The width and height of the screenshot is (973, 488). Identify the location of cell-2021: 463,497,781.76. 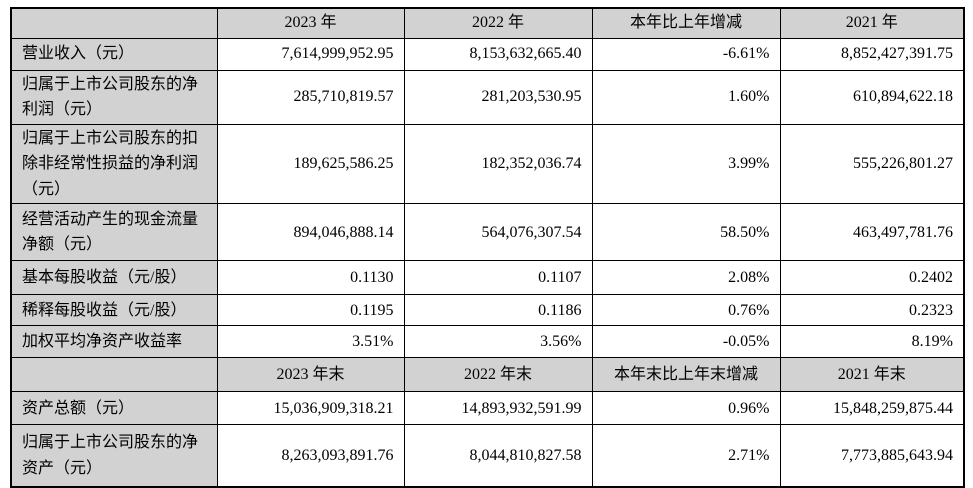
(872, 232).